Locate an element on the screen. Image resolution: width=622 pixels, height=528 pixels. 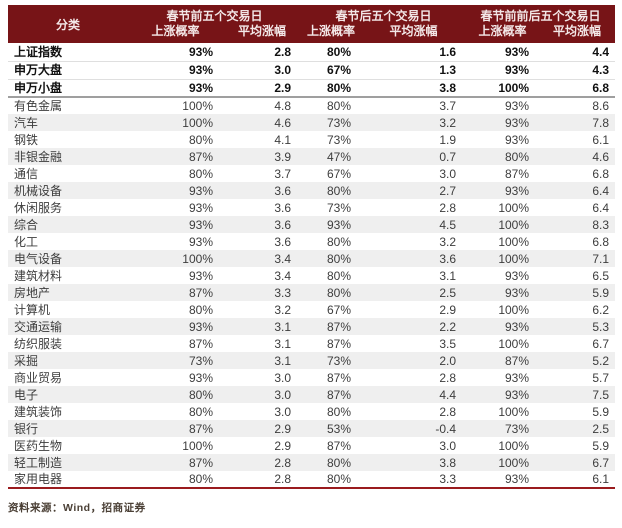
category-cell: 商业贸易 is located at coordinates (68, 377).